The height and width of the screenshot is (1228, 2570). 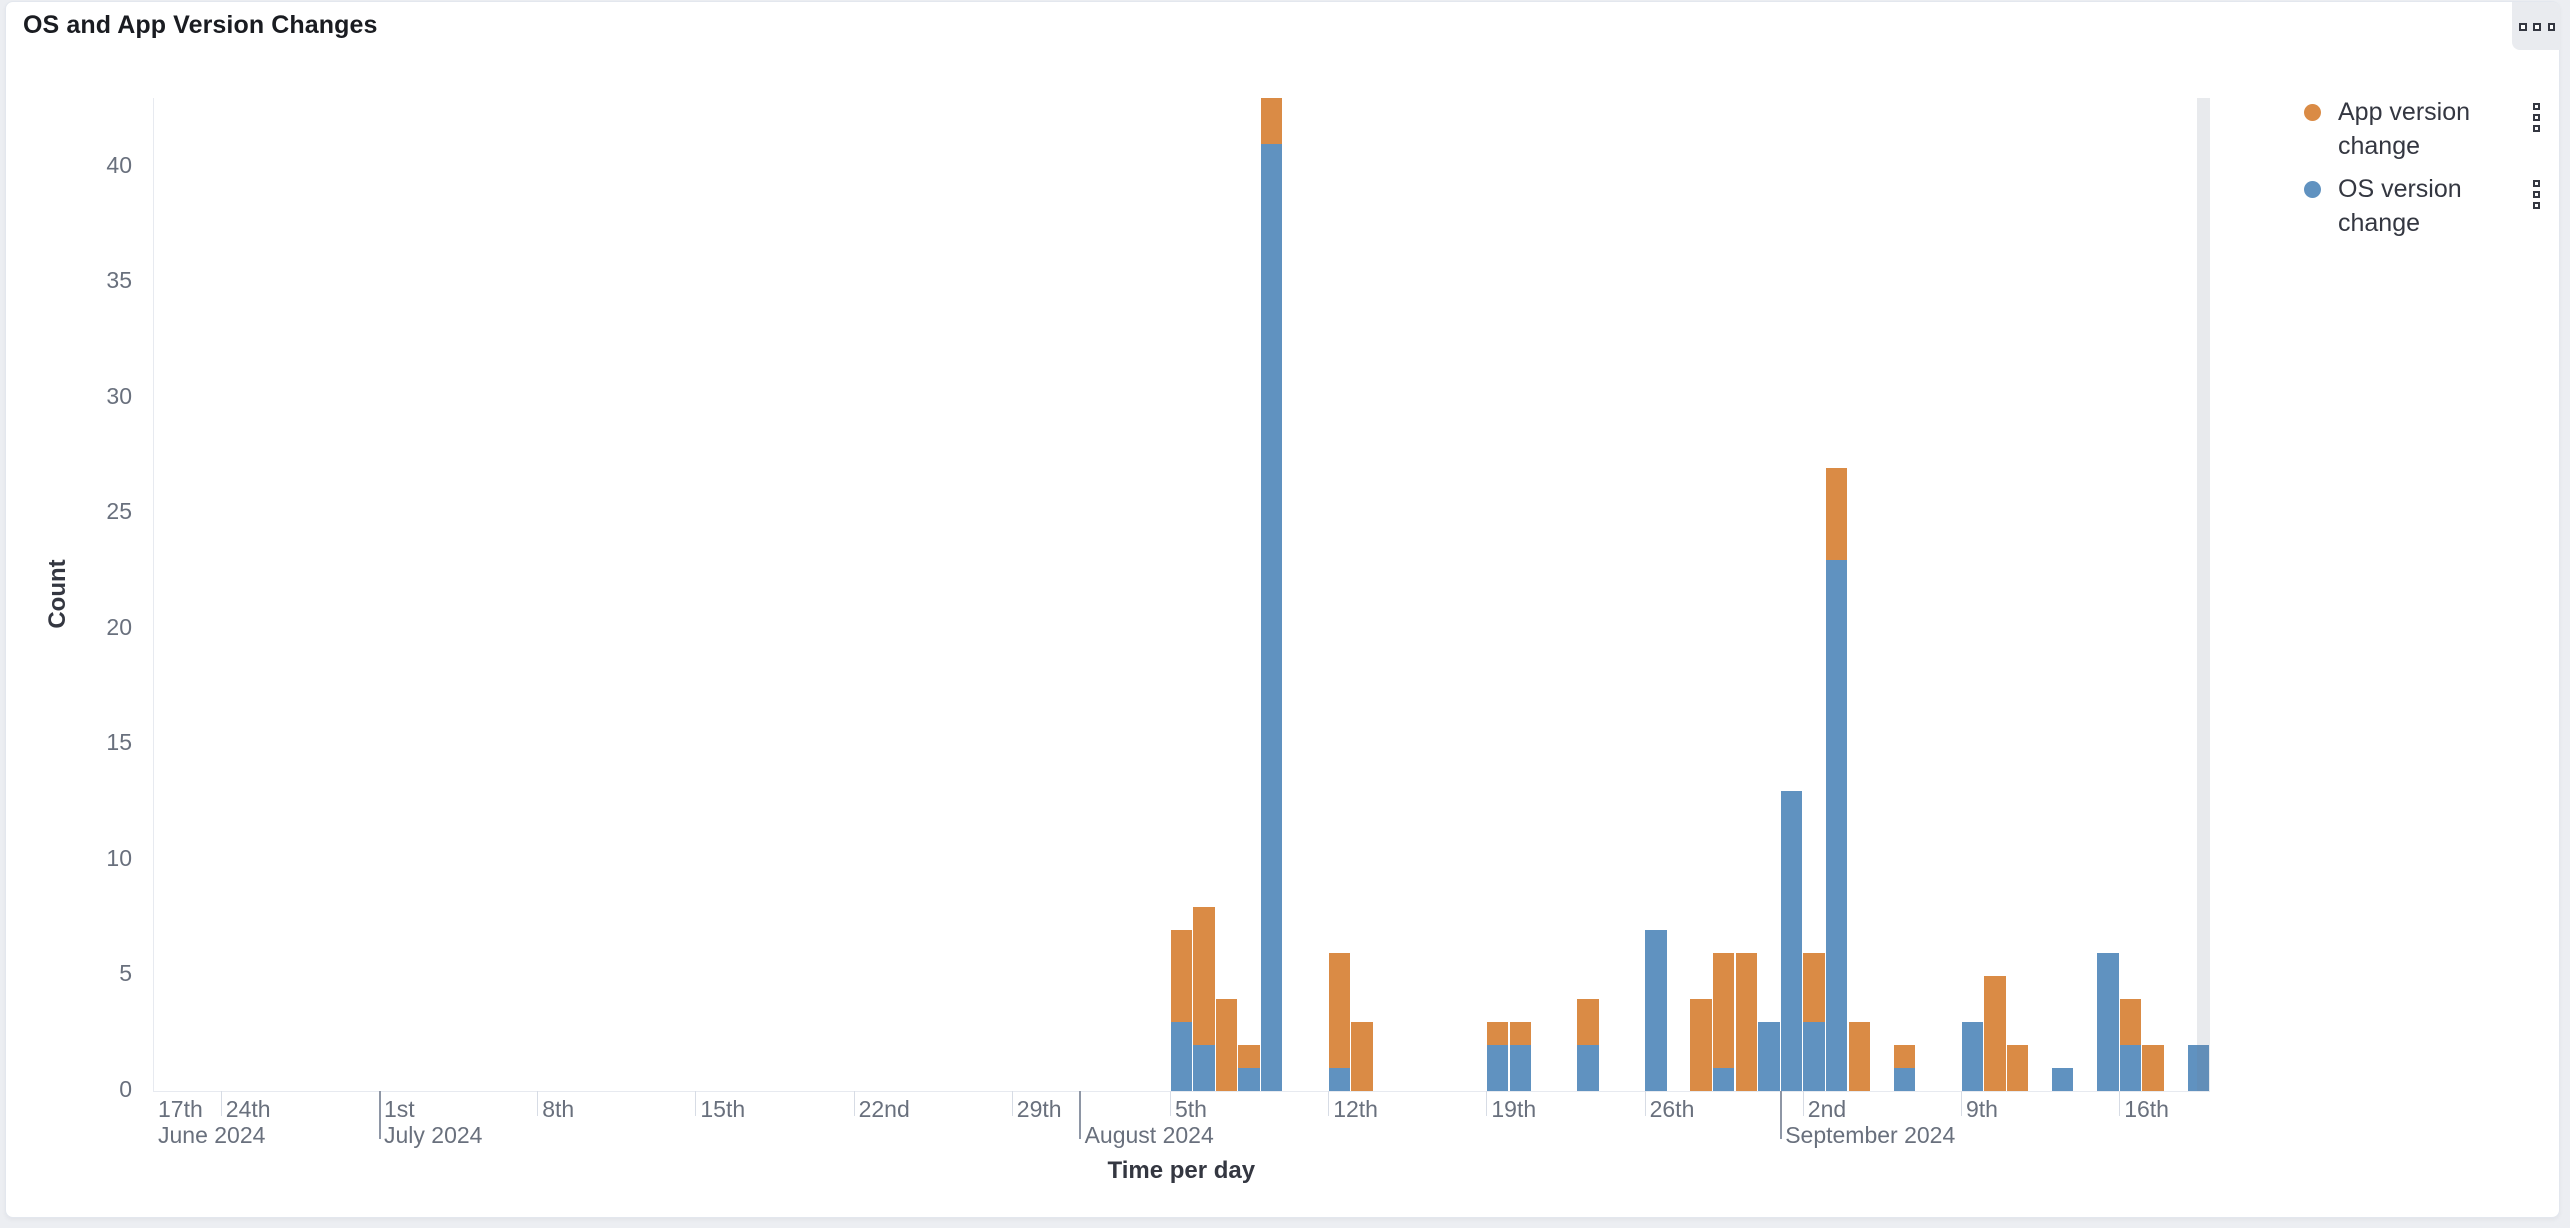 What do you see at coordinates (212, 1135) in the screenshot?
I see `month-label: June 2024` at bounding box center [212, 1135].